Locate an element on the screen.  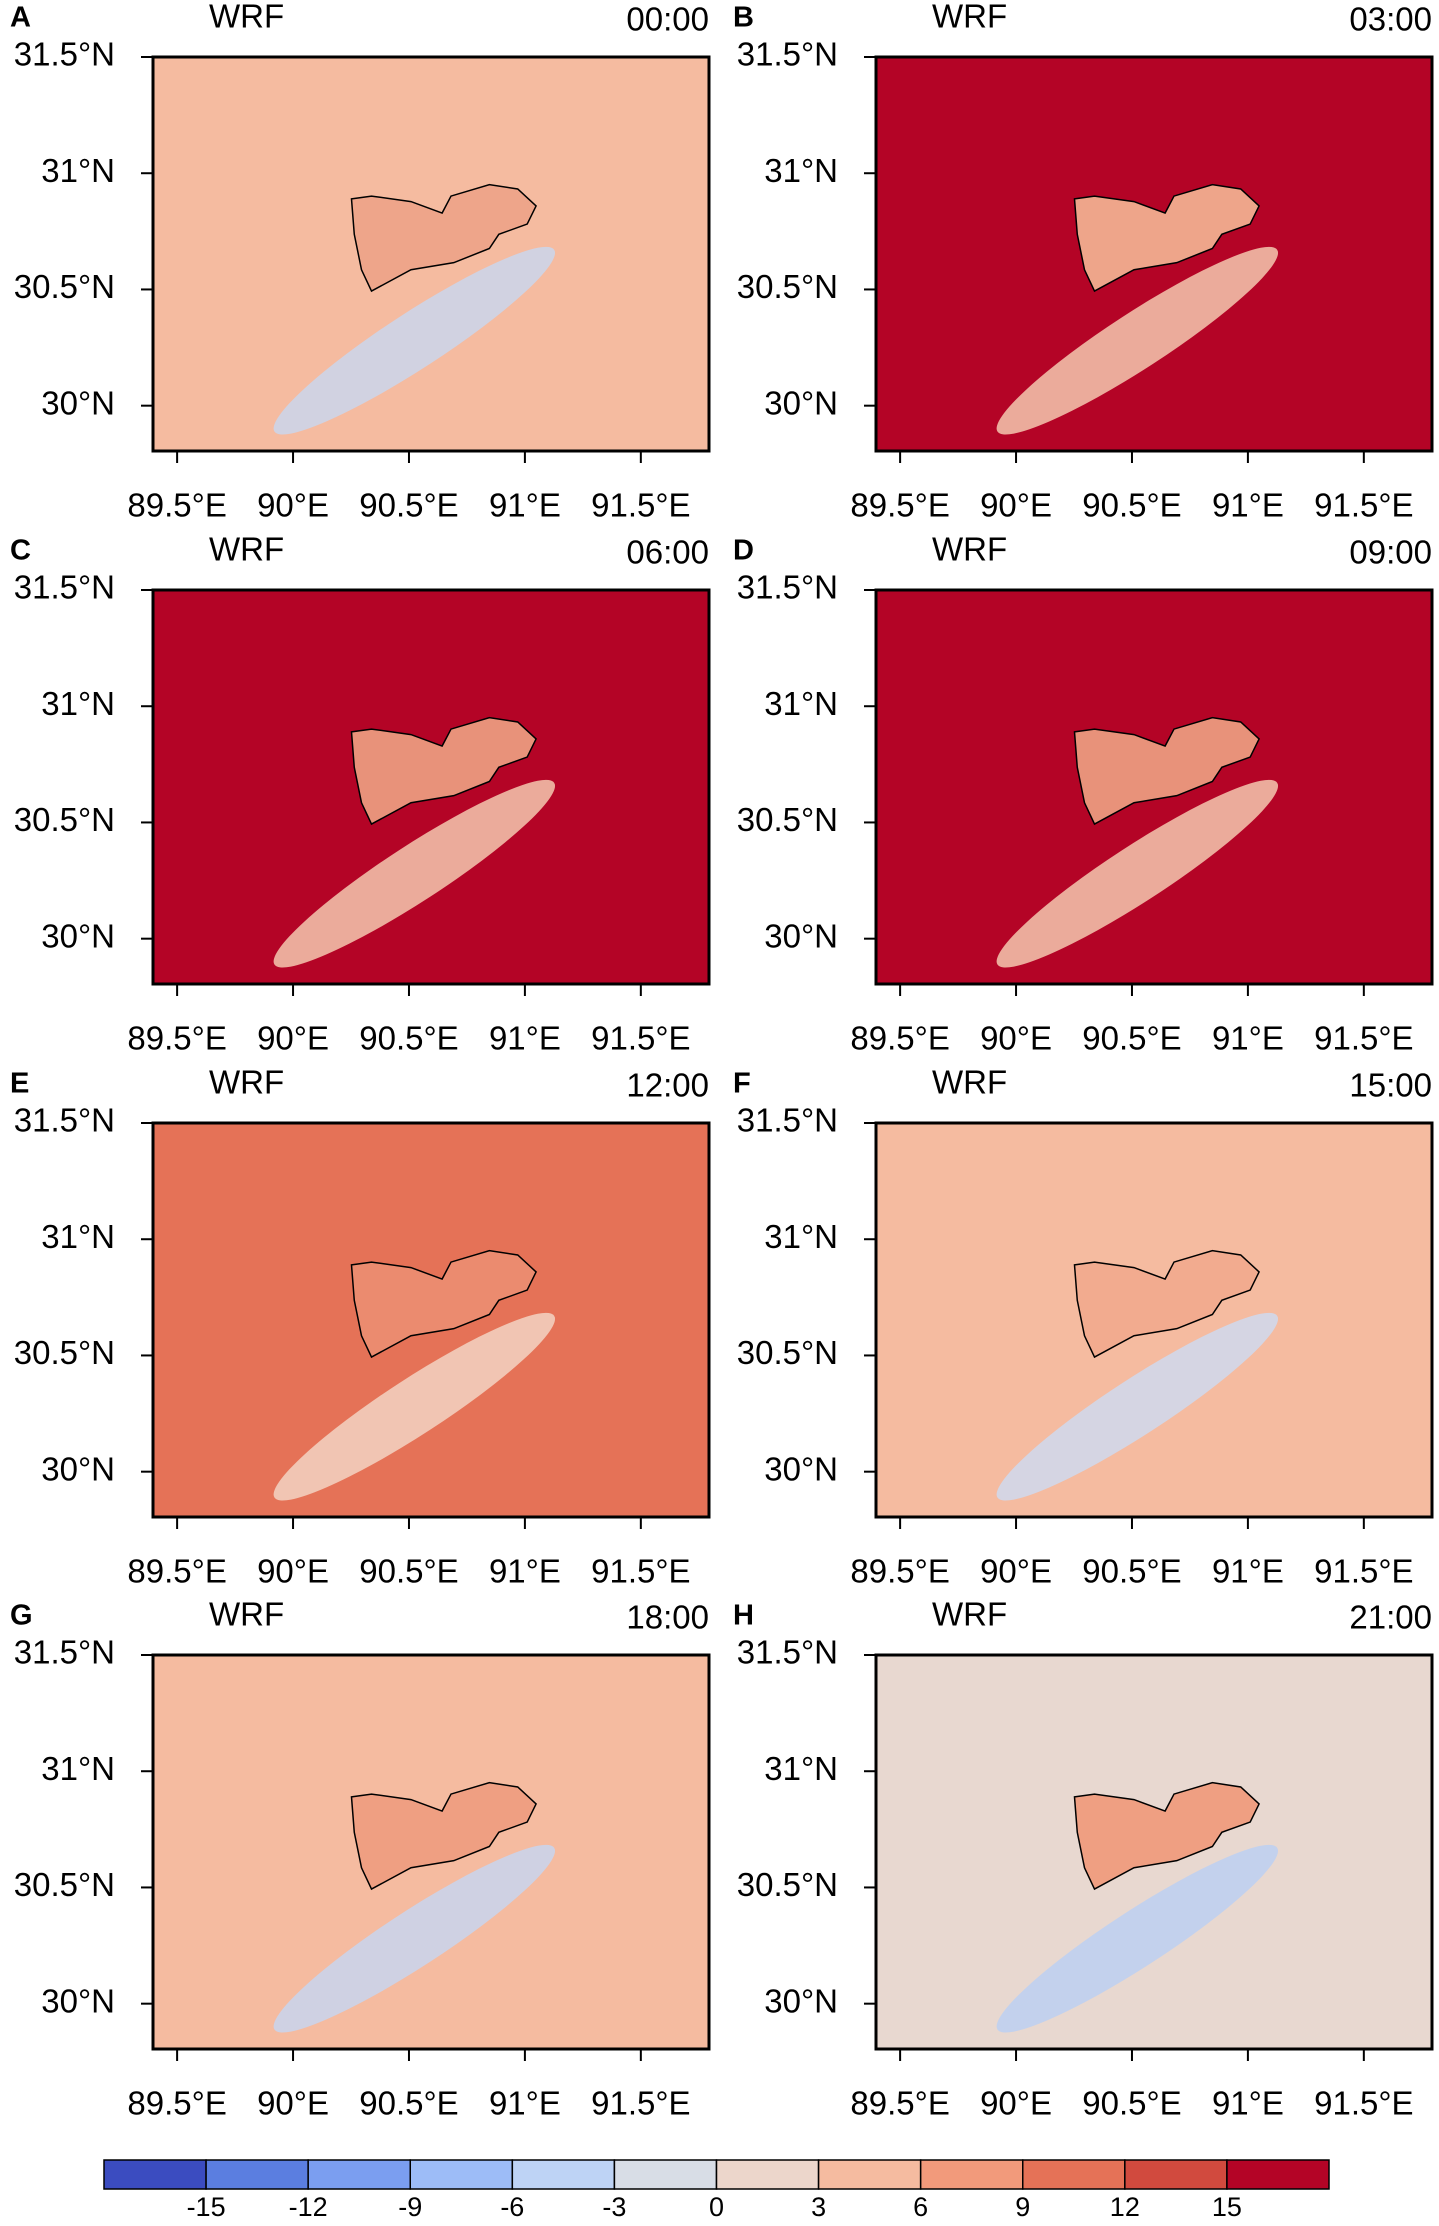
time-label: 18:00 is located at coordinates (667, 1617).